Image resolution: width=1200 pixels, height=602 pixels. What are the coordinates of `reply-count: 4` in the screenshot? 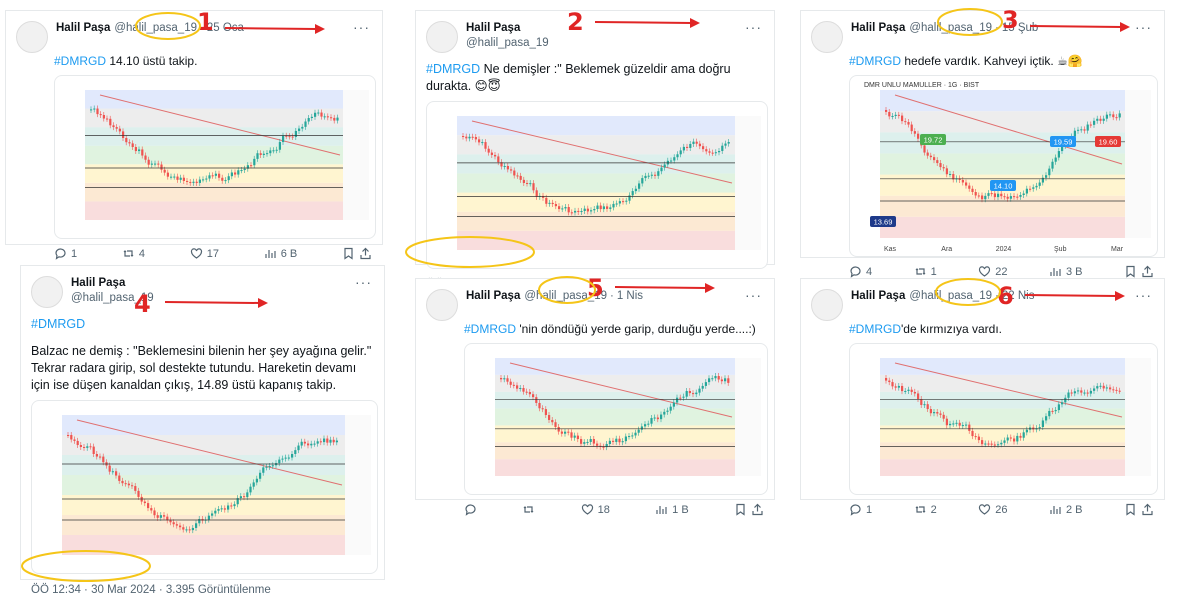 It's located at (860, 271).